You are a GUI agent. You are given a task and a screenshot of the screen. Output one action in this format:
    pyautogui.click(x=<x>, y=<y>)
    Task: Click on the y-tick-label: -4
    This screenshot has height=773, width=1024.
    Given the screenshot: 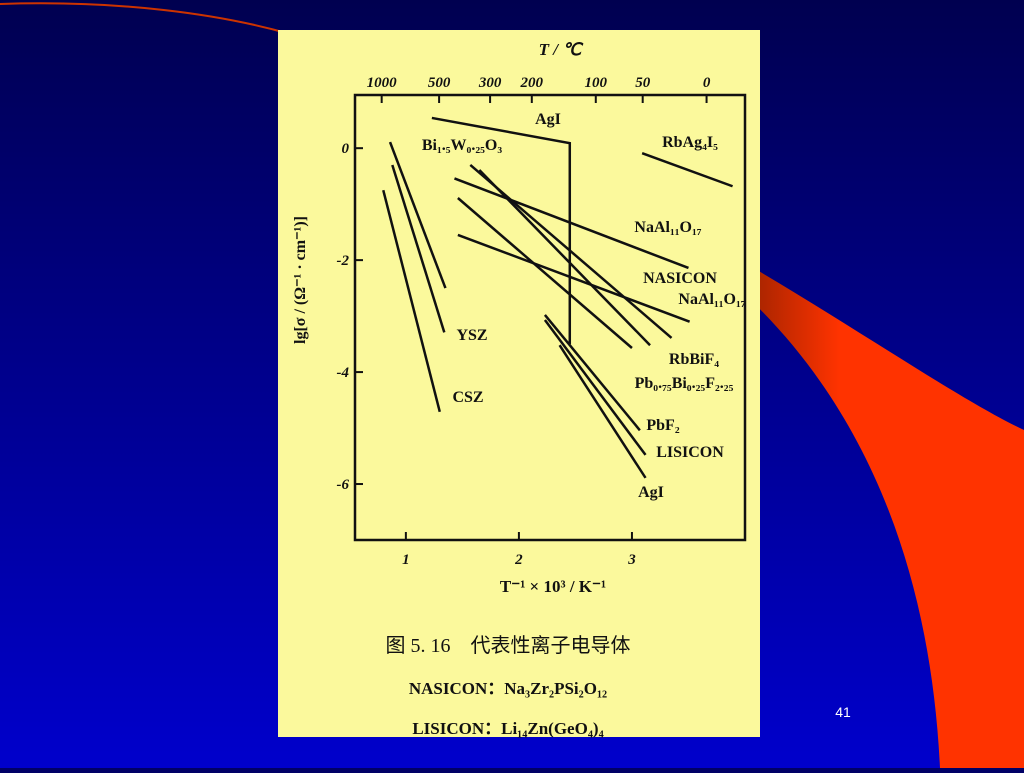 What is the action you would take?
    pyautogui.click(x=343, y=373)
    